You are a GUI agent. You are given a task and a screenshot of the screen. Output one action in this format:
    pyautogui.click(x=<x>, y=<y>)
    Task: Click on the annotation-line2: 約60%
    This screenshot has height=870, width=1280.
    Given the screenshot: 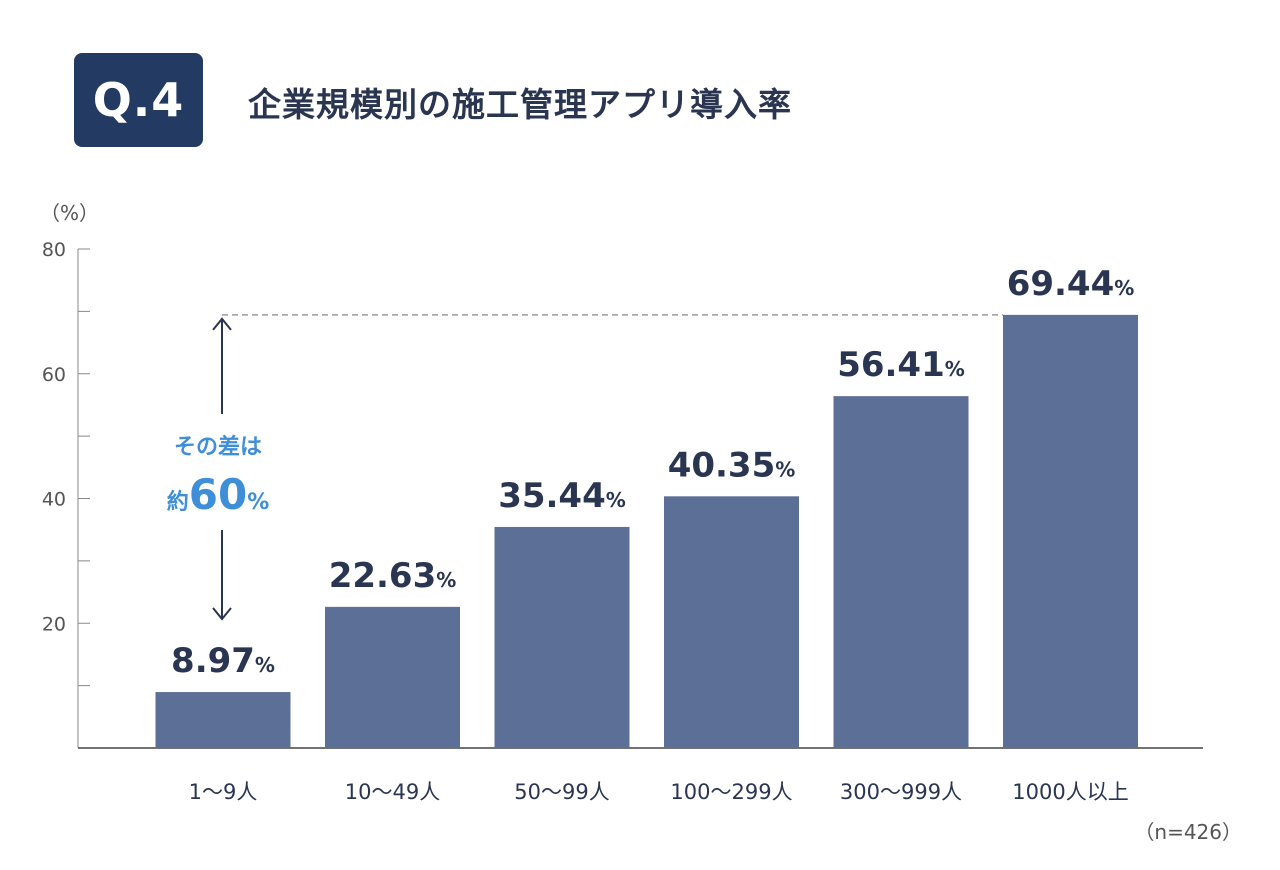 What is the action you would take?
    pyautogui.click(x=218, y=494)
    